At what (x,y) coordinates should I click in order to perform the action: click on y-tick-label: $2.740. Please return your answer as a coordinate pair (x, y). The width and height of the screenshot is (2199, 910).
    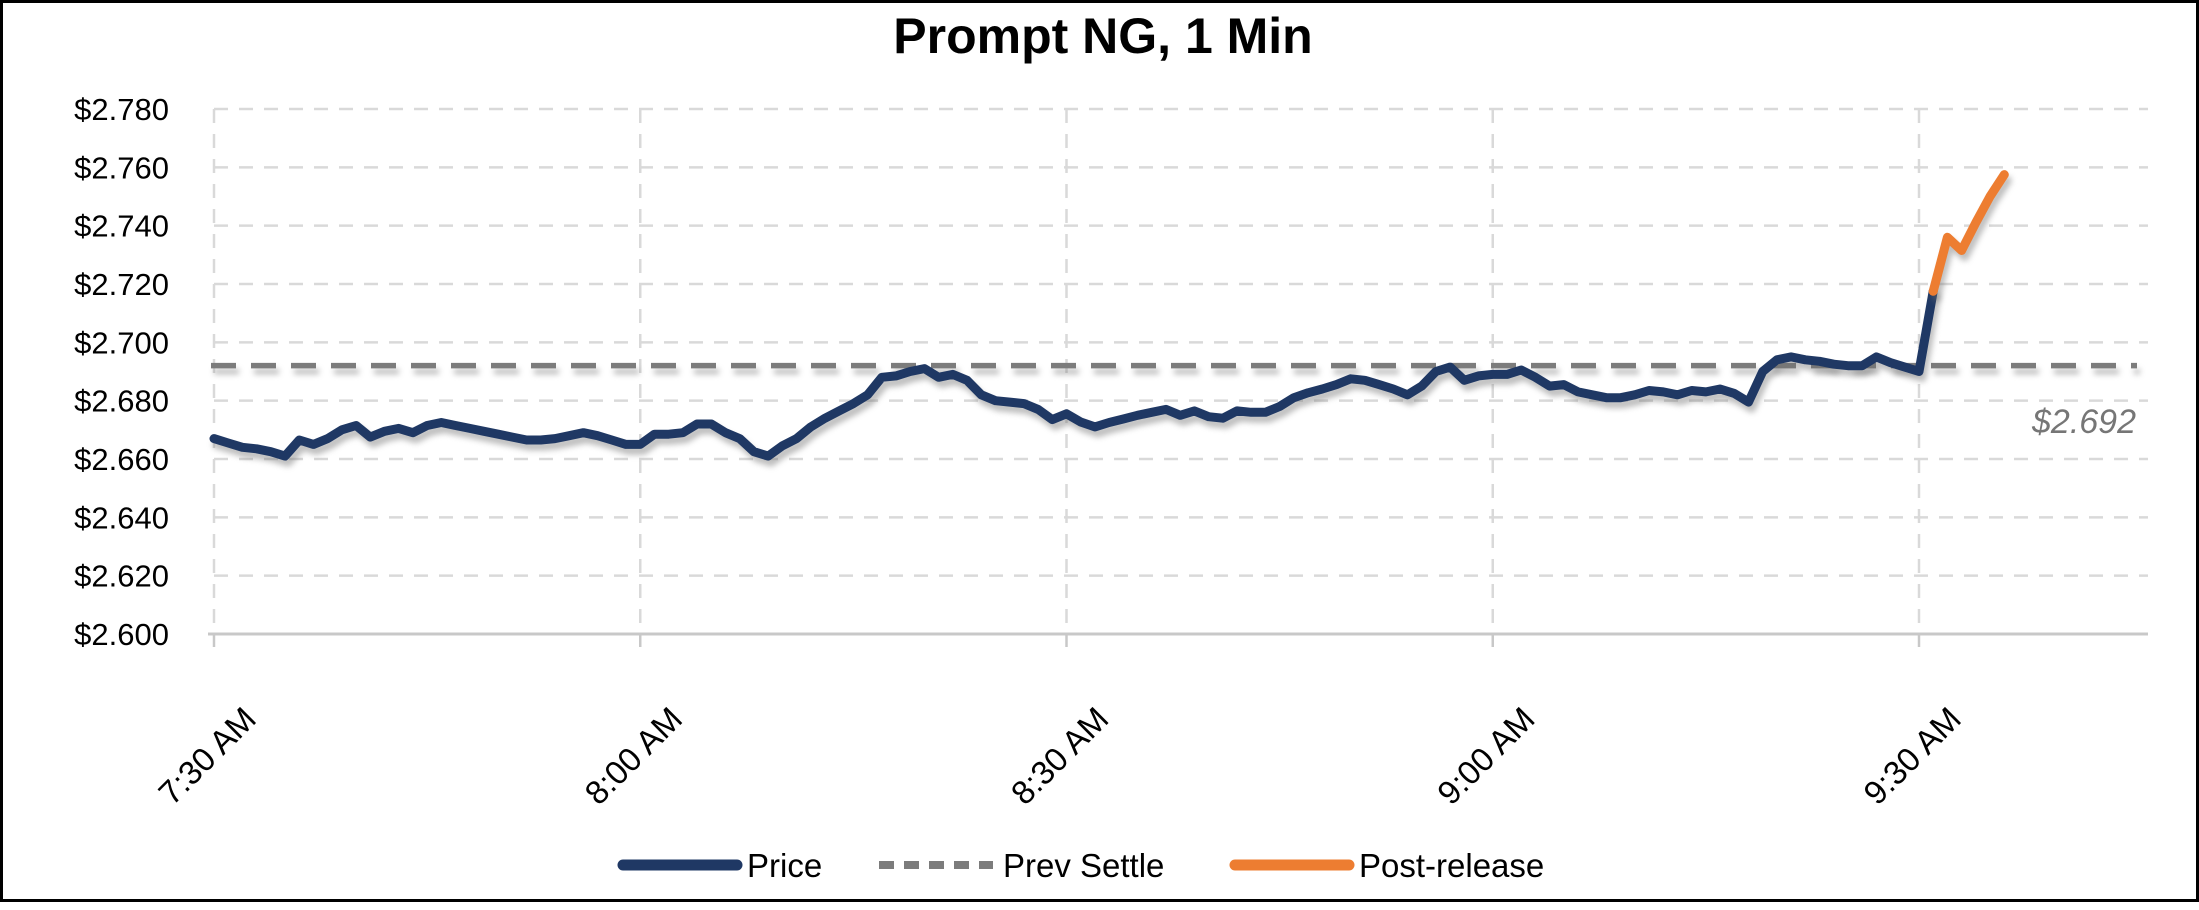
    Looking at the image, I should click on (121, 226).